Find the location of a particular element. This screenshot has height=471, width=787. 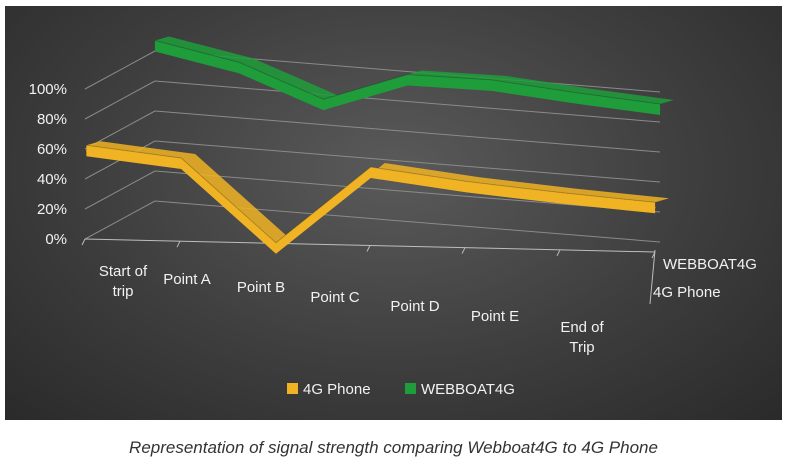

series-ribbon-edge is located at coordinates (407, 72).